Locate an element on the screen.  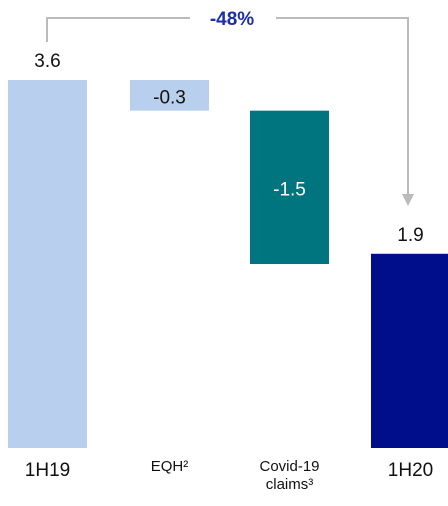
value-label: 3.6 is located at coordinates (47, 61).